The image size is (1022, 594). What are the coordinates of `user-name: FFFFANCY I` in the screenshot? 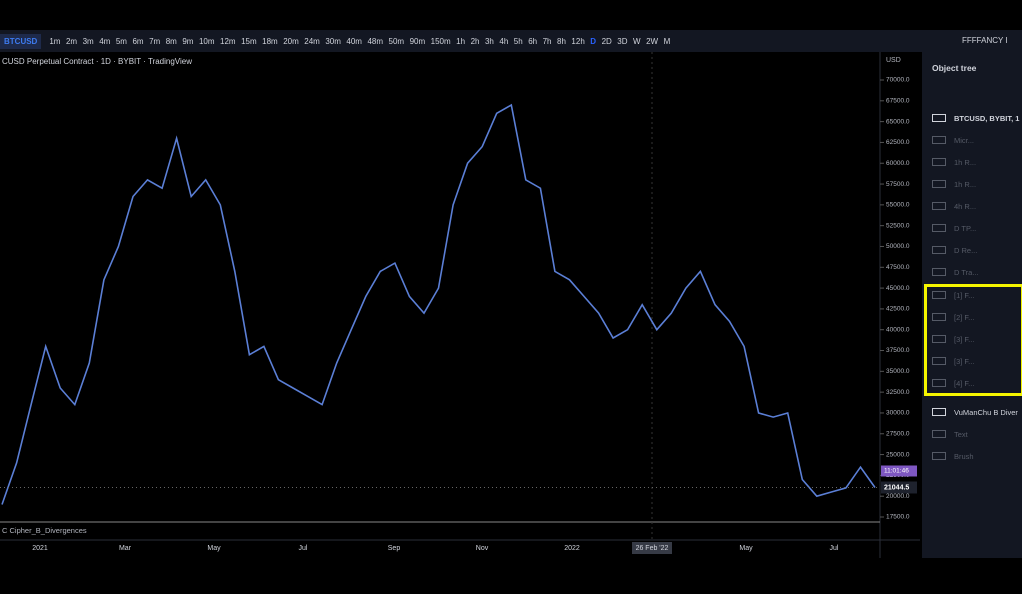 It's located at (985, 40).